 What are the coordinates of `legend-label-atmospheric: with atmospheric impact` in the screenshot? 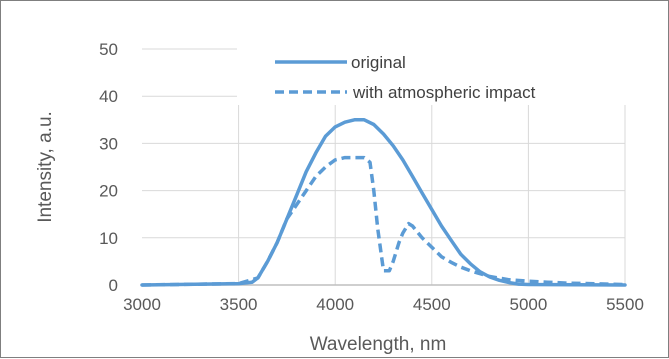 It's located at (444, 92).